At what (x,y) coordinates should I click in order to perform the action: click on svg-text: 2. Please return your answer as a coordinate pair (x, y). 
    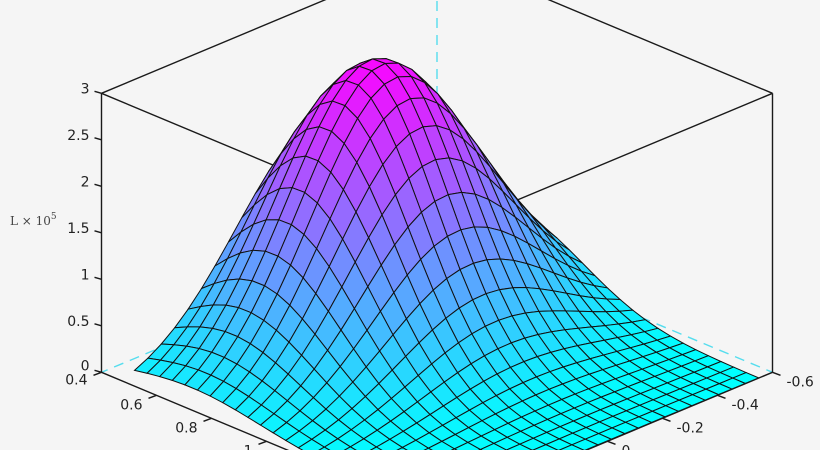
    Looking at the image, I should click on (85, 182).